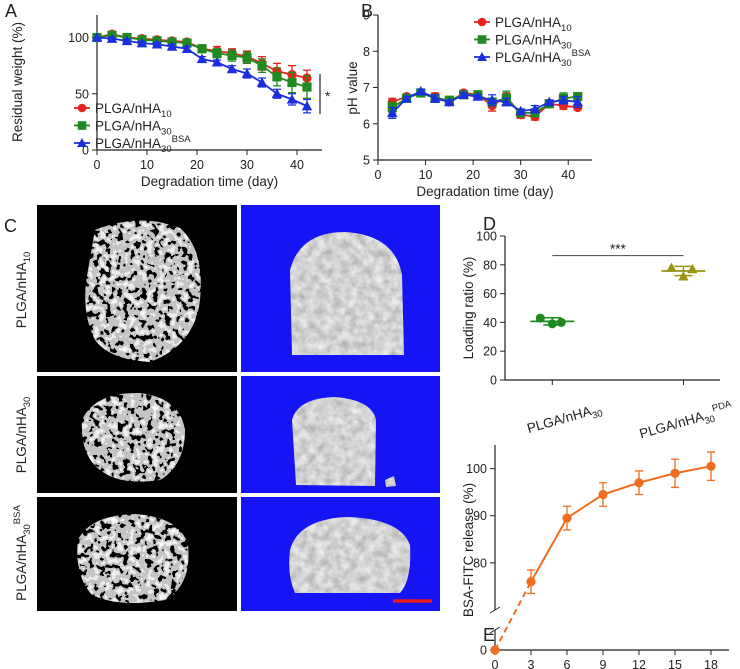  Describe the element at coordinates (197, 165) in the screenshot. I see `x-tick-label: 20` at that location.